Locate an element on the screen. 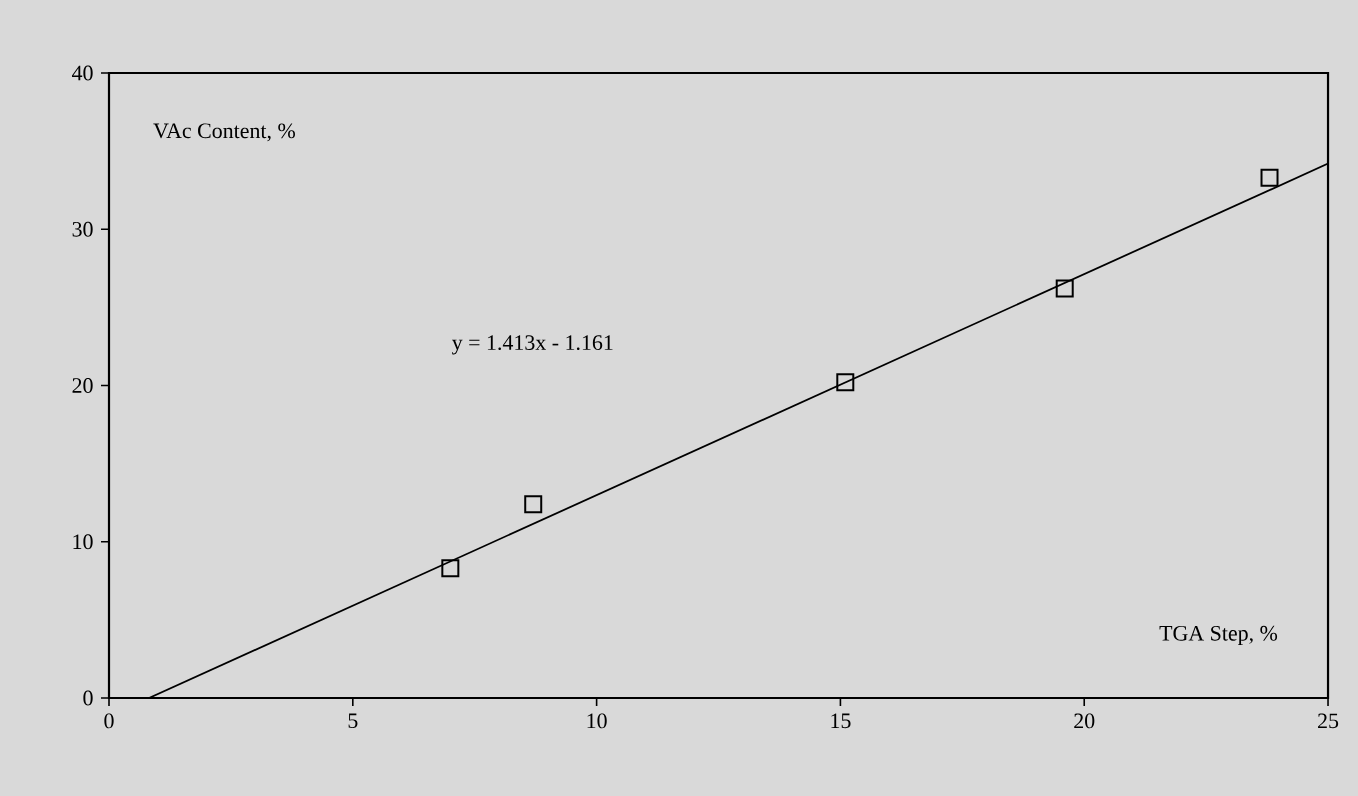  y-axis-title: VAc Content, % is located at coordinates (224, 132).